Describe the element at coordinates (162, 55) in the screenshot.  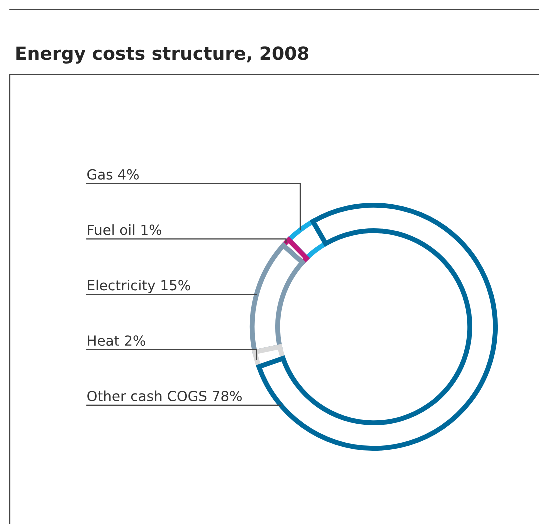
I see `chart-title: Energy costs structure, 2008` at that location.